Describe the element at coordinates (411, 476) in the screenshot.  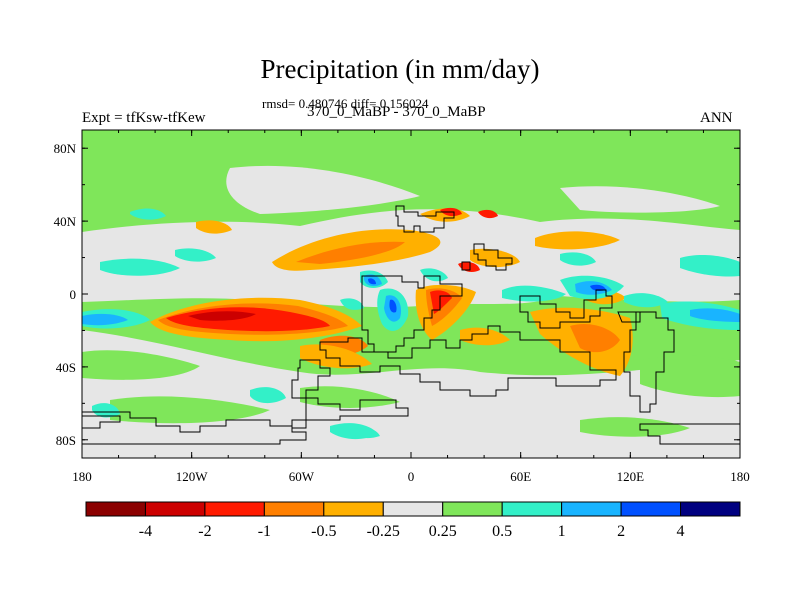
I see `x-tick-label: 0` at that location.